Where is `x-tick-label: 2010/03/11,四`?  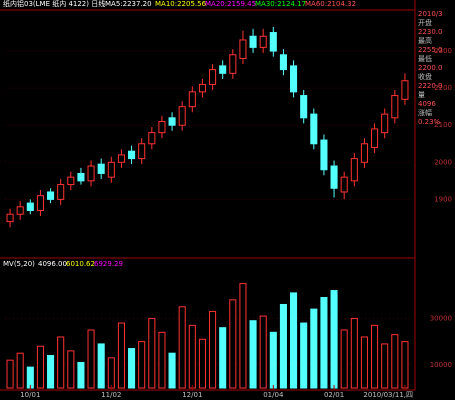 x-tick-label: 2010/03/11,四 is located at coordinates (388, 395).